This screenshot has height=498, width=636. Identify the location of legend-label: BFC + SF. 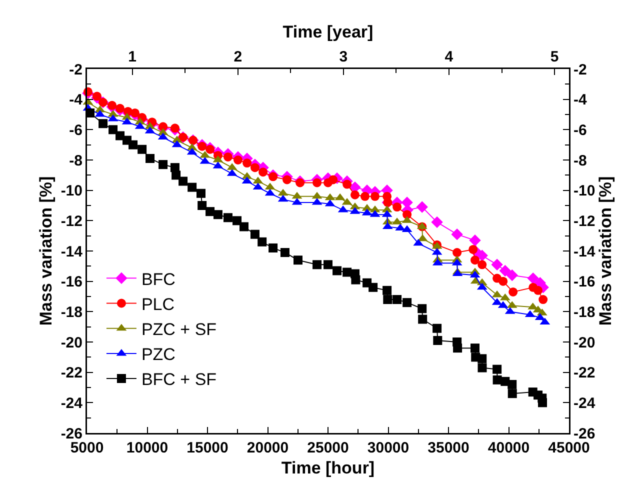
(179, 380).